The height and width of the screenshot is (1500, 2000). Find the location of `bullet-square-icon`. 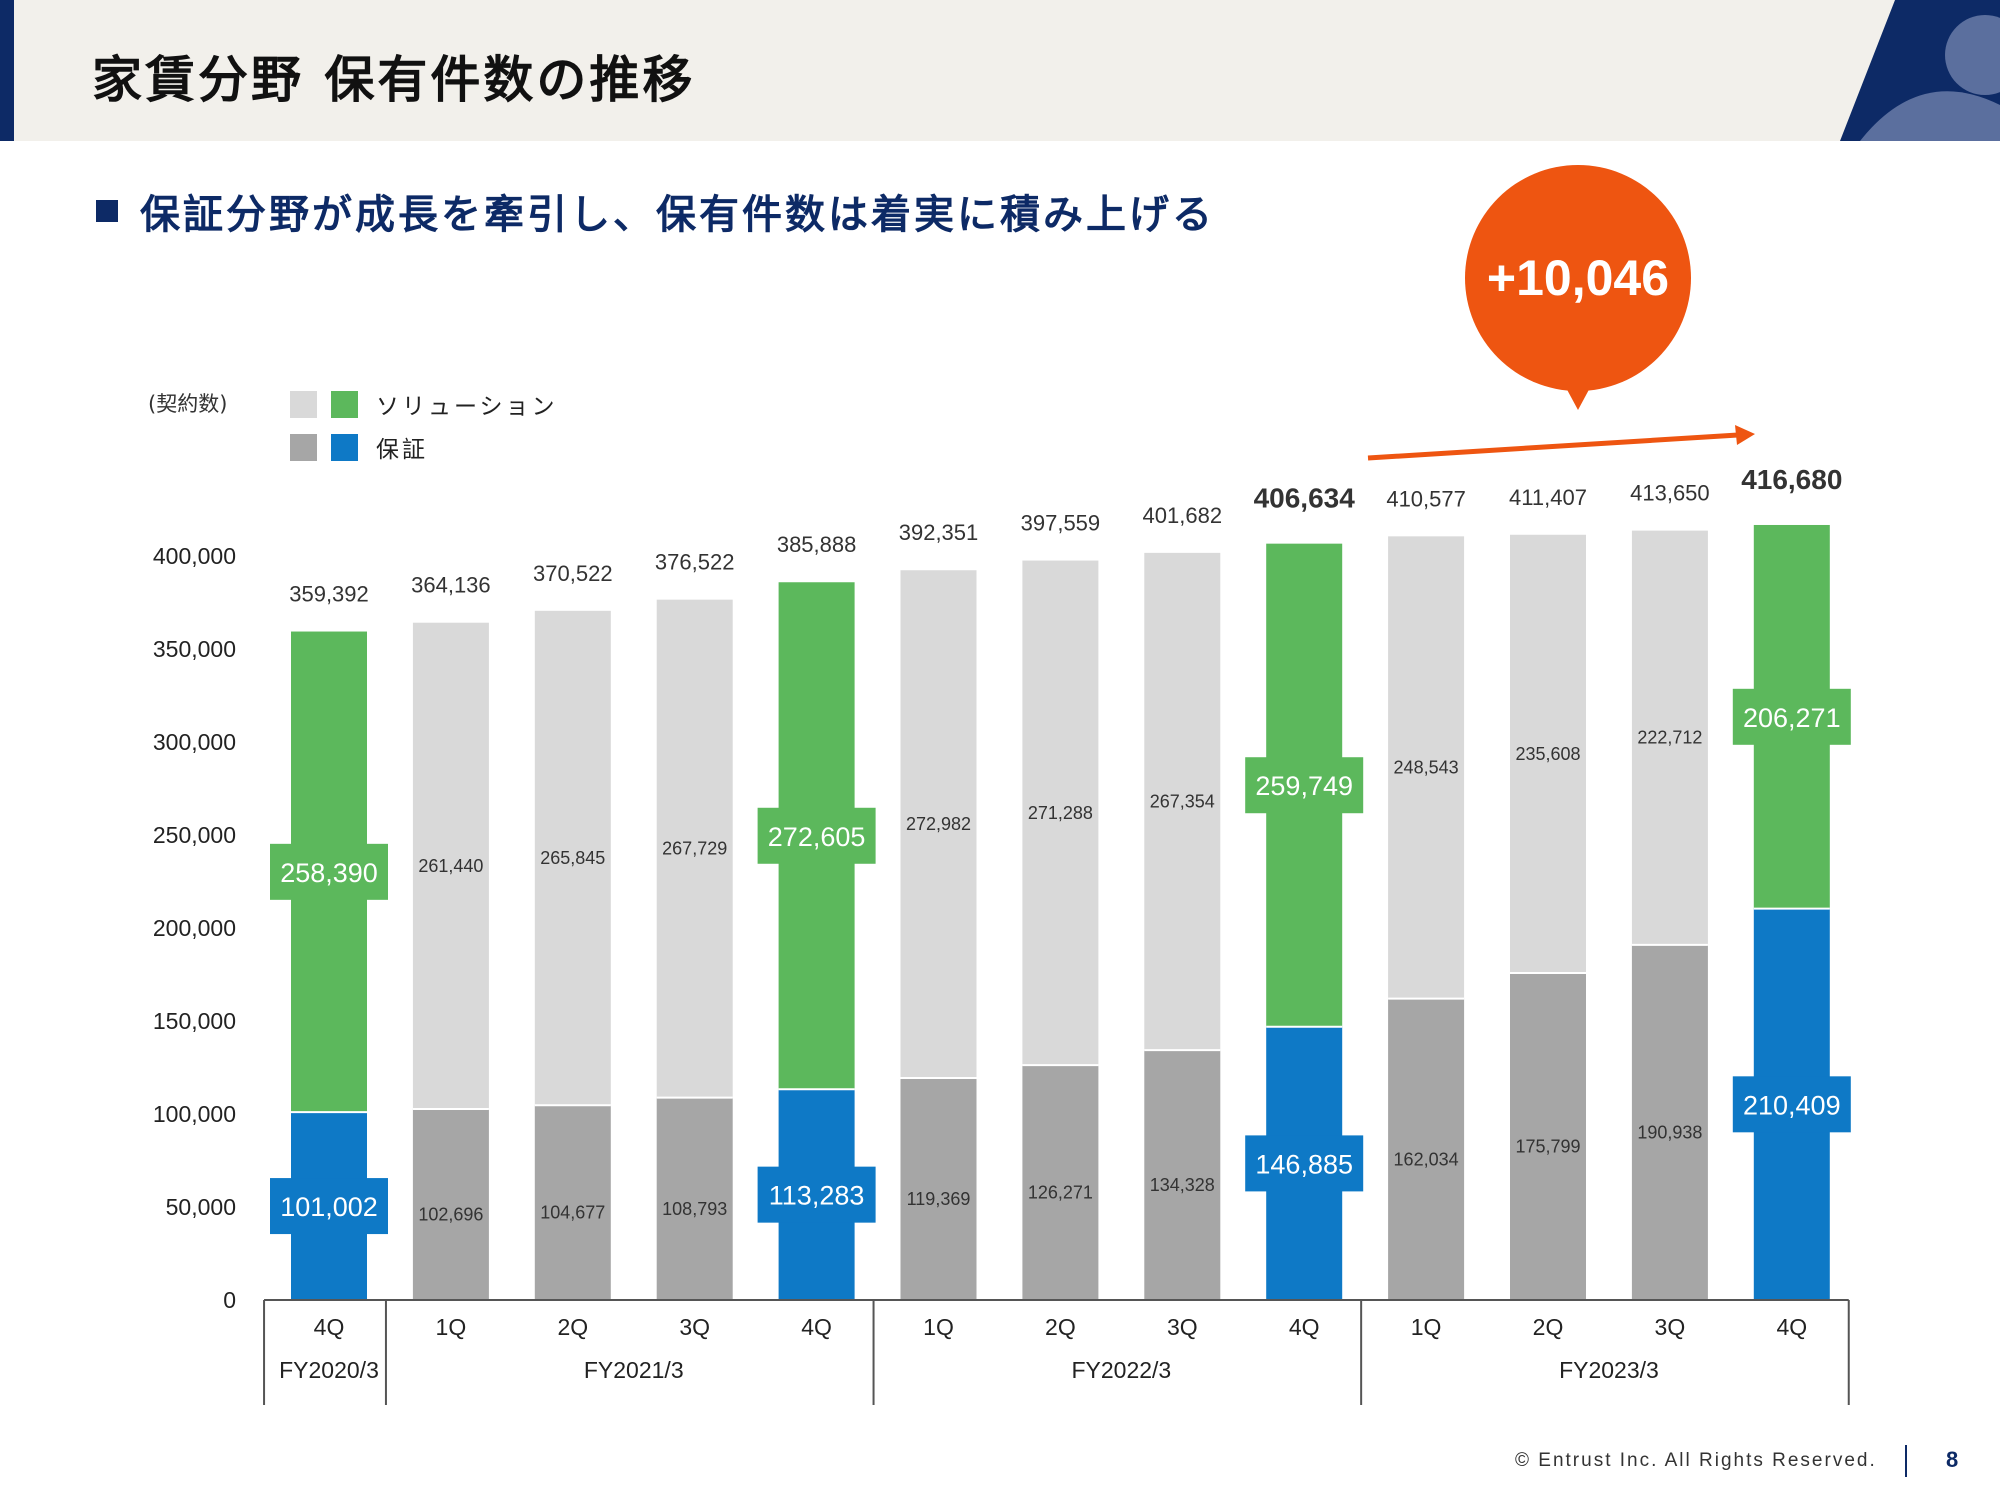

bullet-square-icon is located at coordinates (107, 211).